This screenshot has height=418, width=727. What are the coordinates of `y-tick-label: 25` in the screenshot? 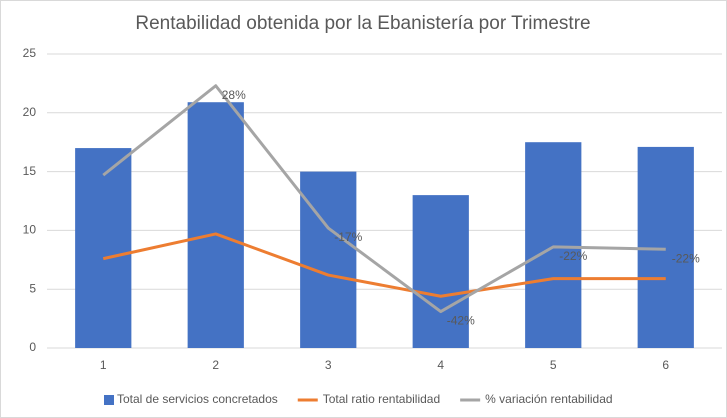 It's located at (30, 53).